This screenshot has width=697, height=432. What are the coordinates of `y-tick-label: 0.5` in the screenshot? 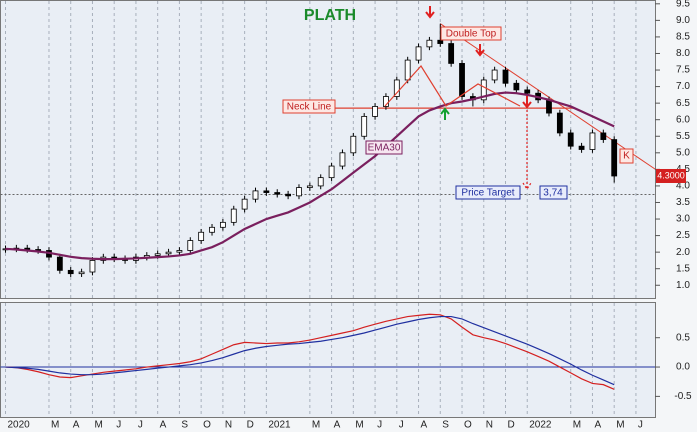 It's located at (683, 337).